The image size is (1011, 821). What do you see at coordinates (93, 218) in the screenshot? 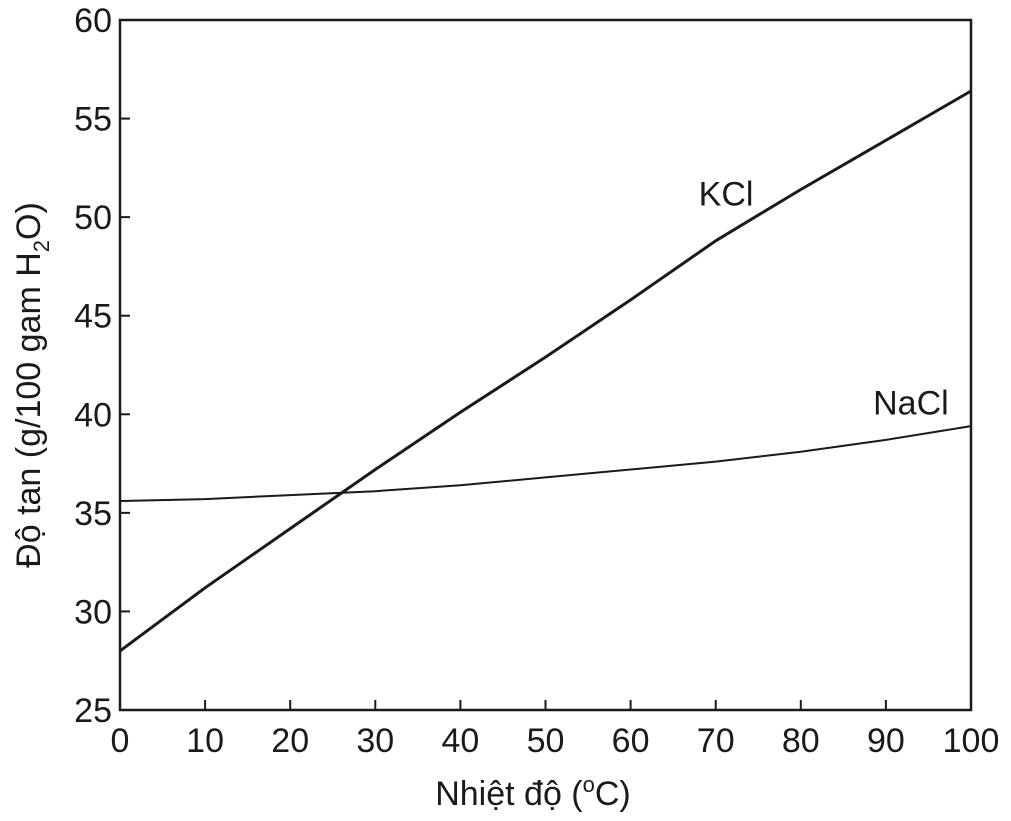
I see `y-tick-label: 50` at bounding box center [93, 218].